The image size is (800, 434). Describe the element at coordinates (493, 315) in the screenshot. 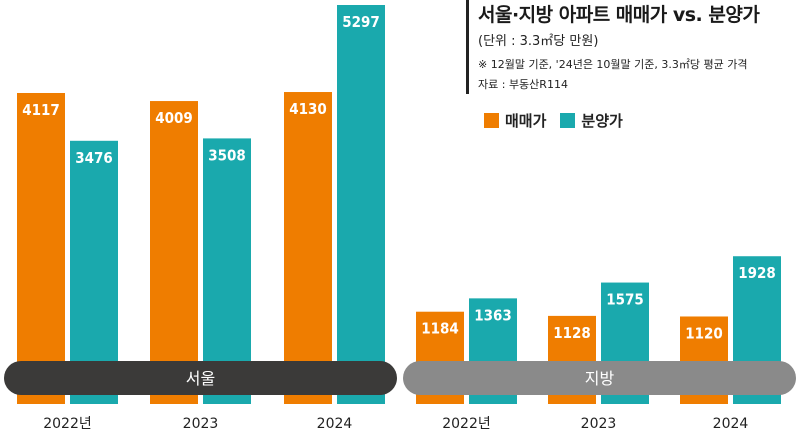

I see `data-label-local-0-presale: 1363` at that location.